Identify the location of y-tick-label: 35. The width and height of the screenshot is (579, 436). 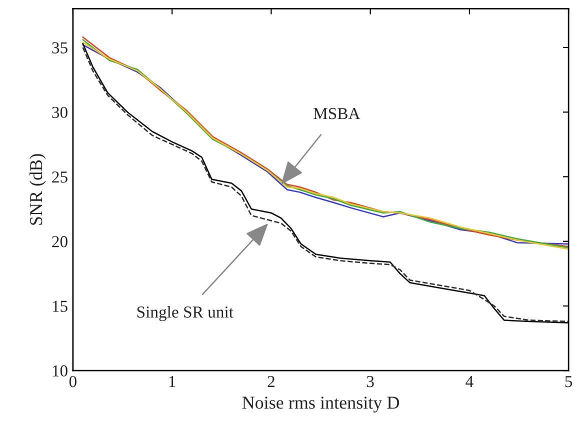
(60, 48).